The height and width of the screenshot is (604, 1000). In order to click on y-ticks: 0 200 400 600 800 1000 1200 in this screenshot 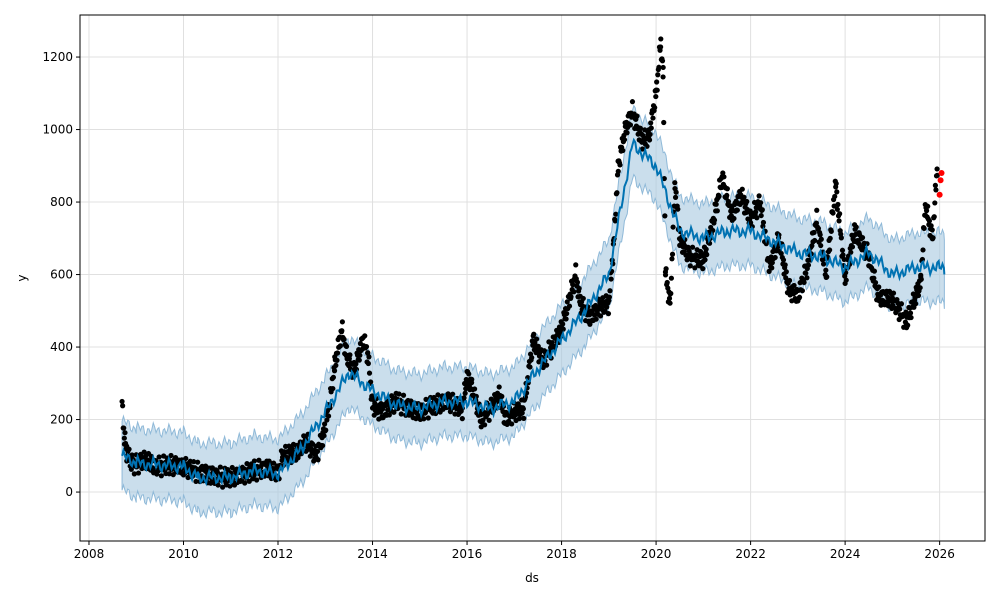, I will do `click(61, 274)`.